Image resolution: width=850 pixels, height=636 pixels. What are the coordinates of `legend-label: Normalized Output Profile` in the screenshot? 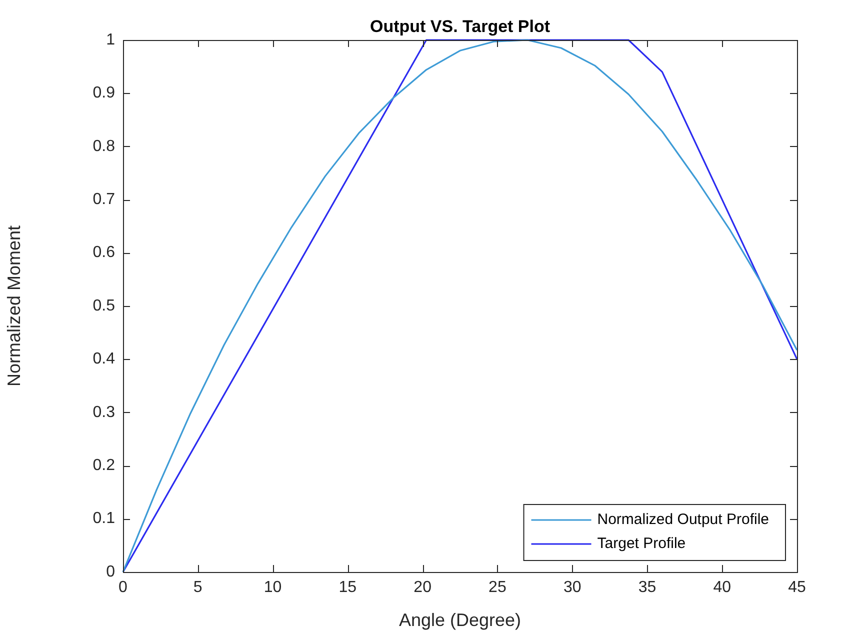 It's located at (683, 519).